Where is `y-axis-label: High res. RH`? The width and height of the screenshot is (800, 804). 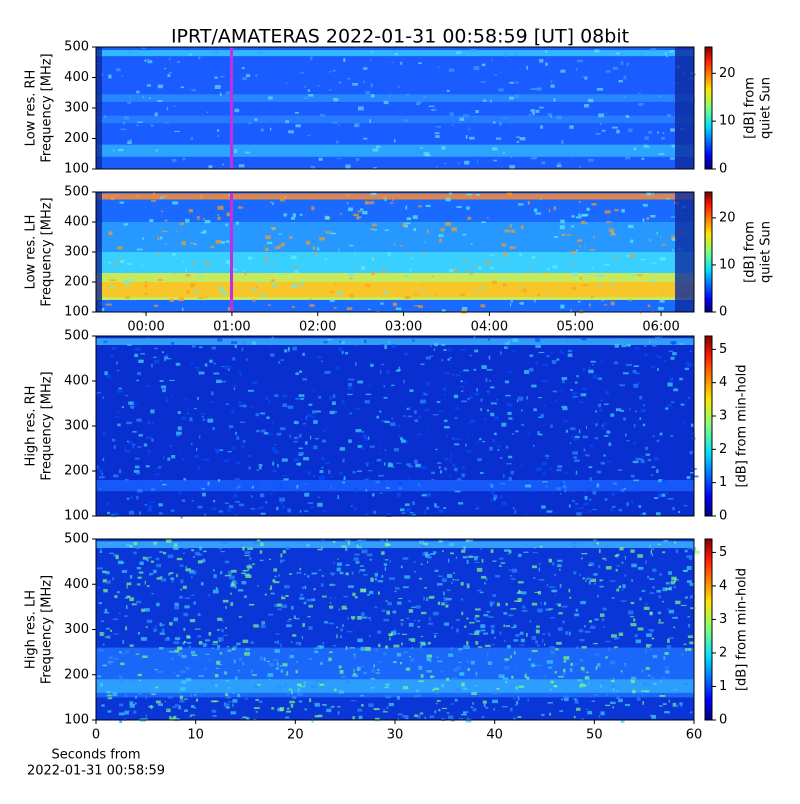
y-axis-label: High res. RH is located at coordinates (31, 426).